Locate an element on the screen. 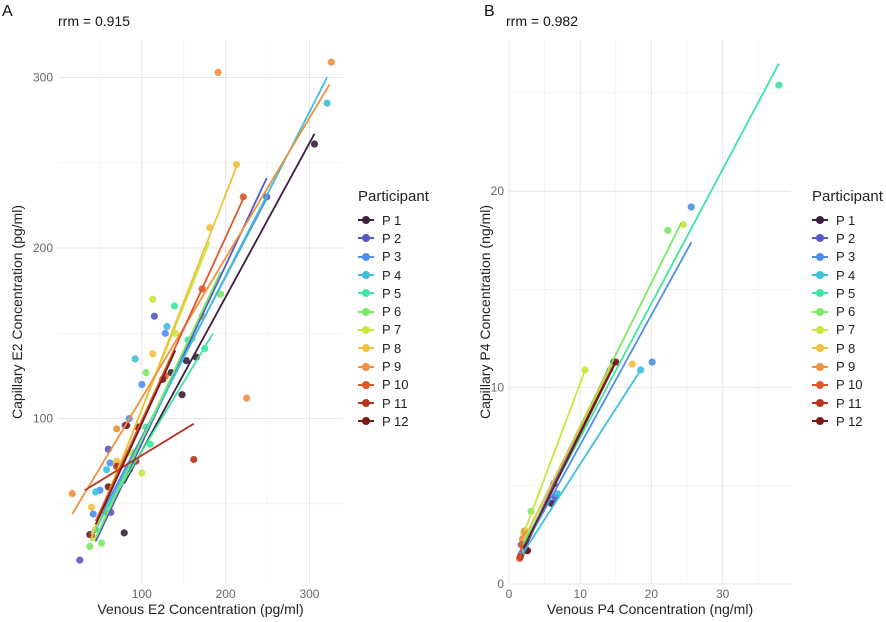 This screenshot has width=886, height=622. panel-label: B is located at coordinates (489, 11).